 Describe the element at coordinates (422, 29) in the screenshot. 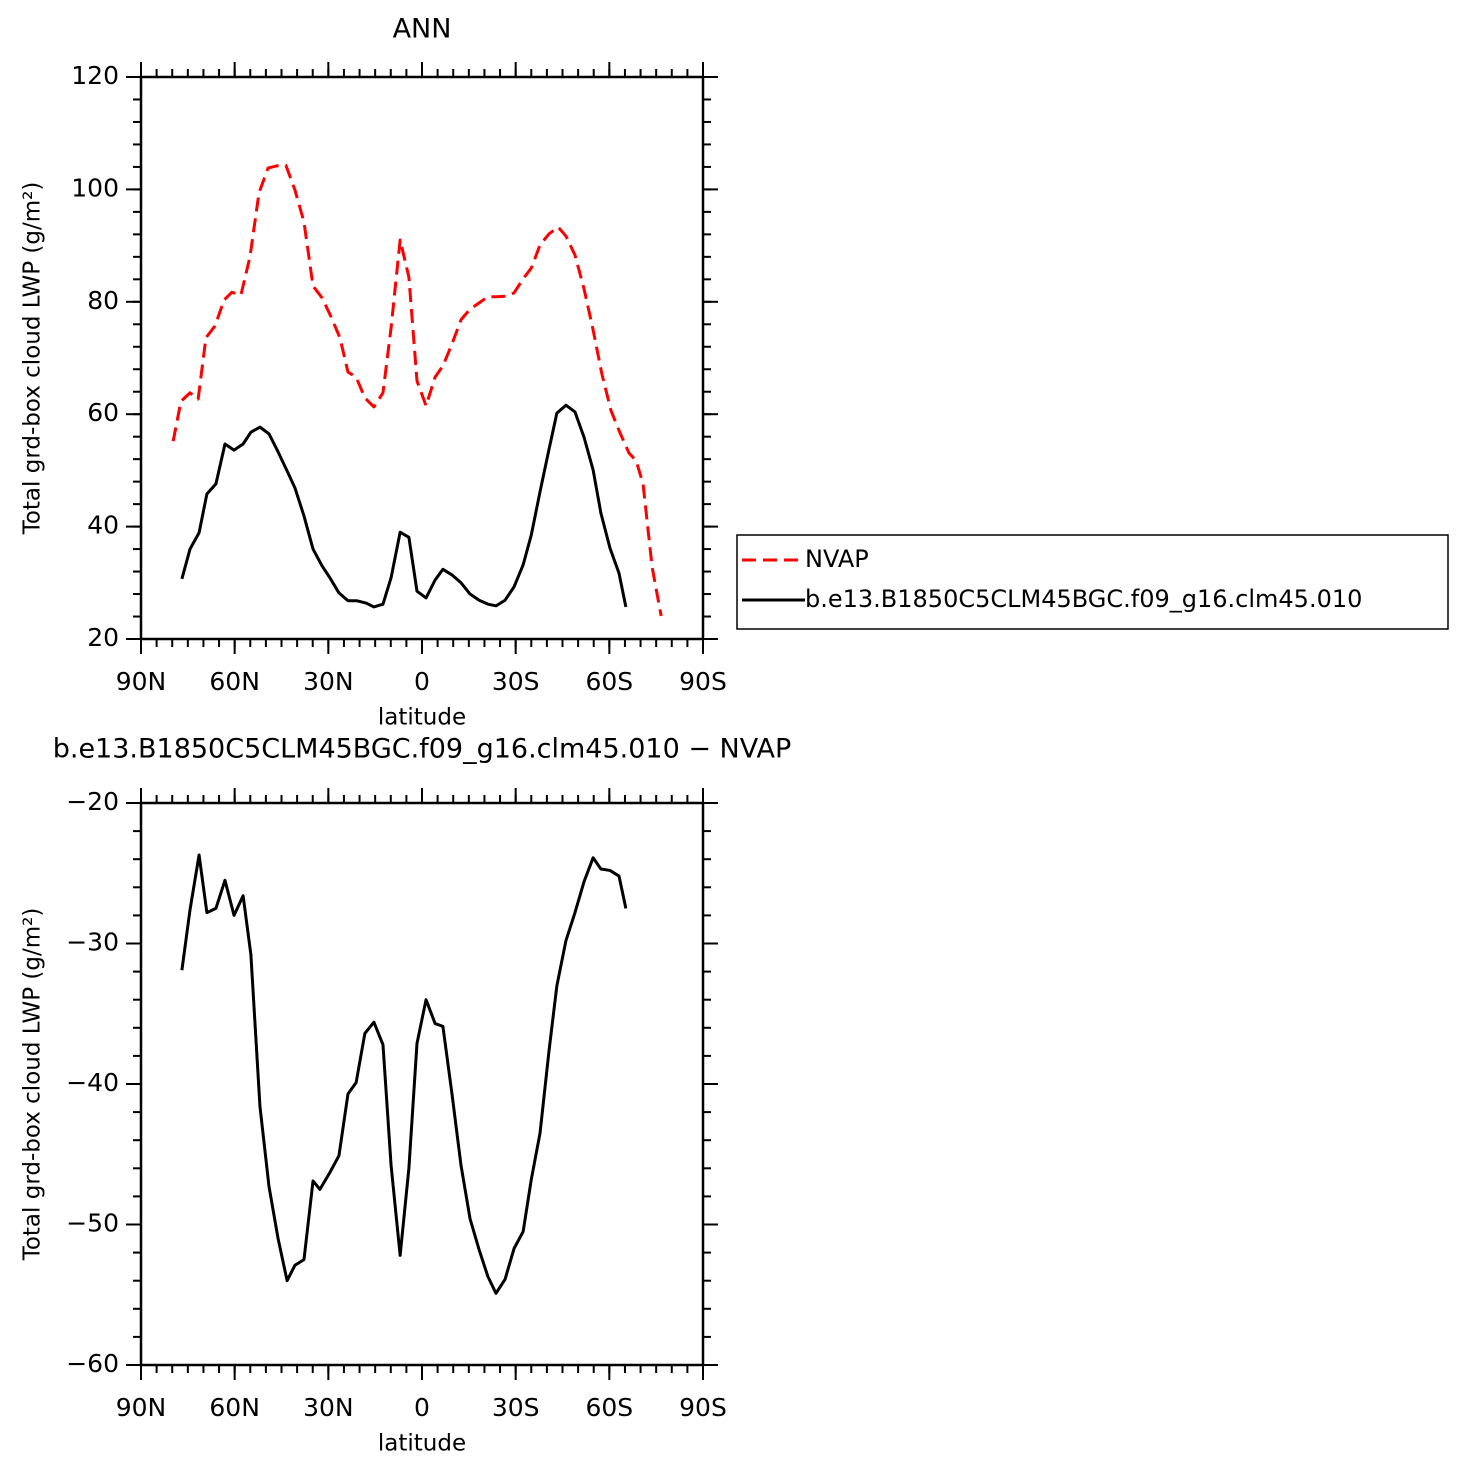

I see `chart-title: ANN` at that location.